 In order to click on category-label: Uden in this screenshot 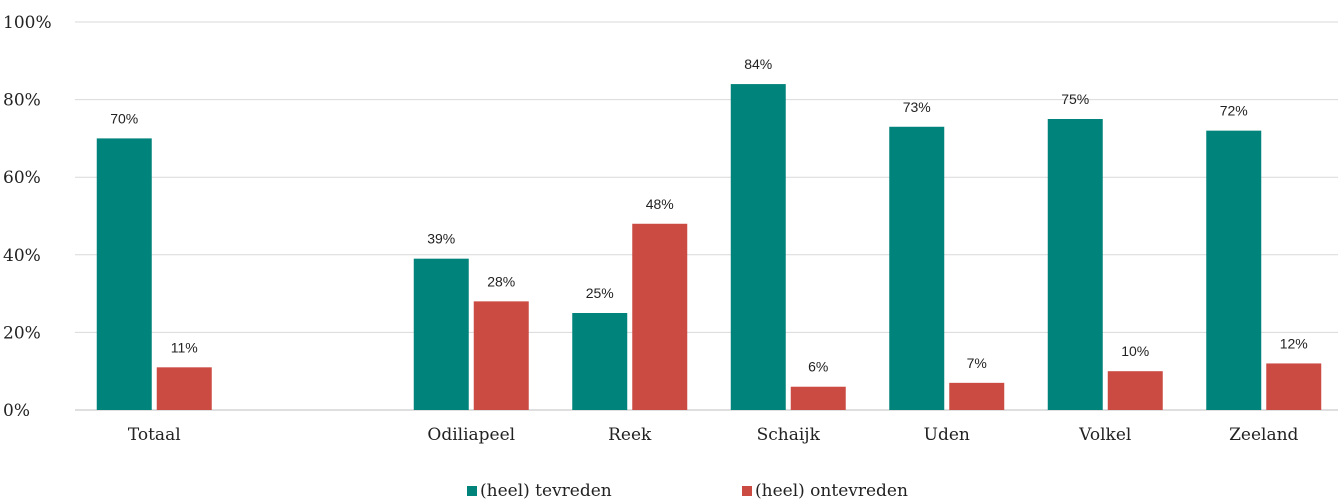, I will do `click(947, 435)`.